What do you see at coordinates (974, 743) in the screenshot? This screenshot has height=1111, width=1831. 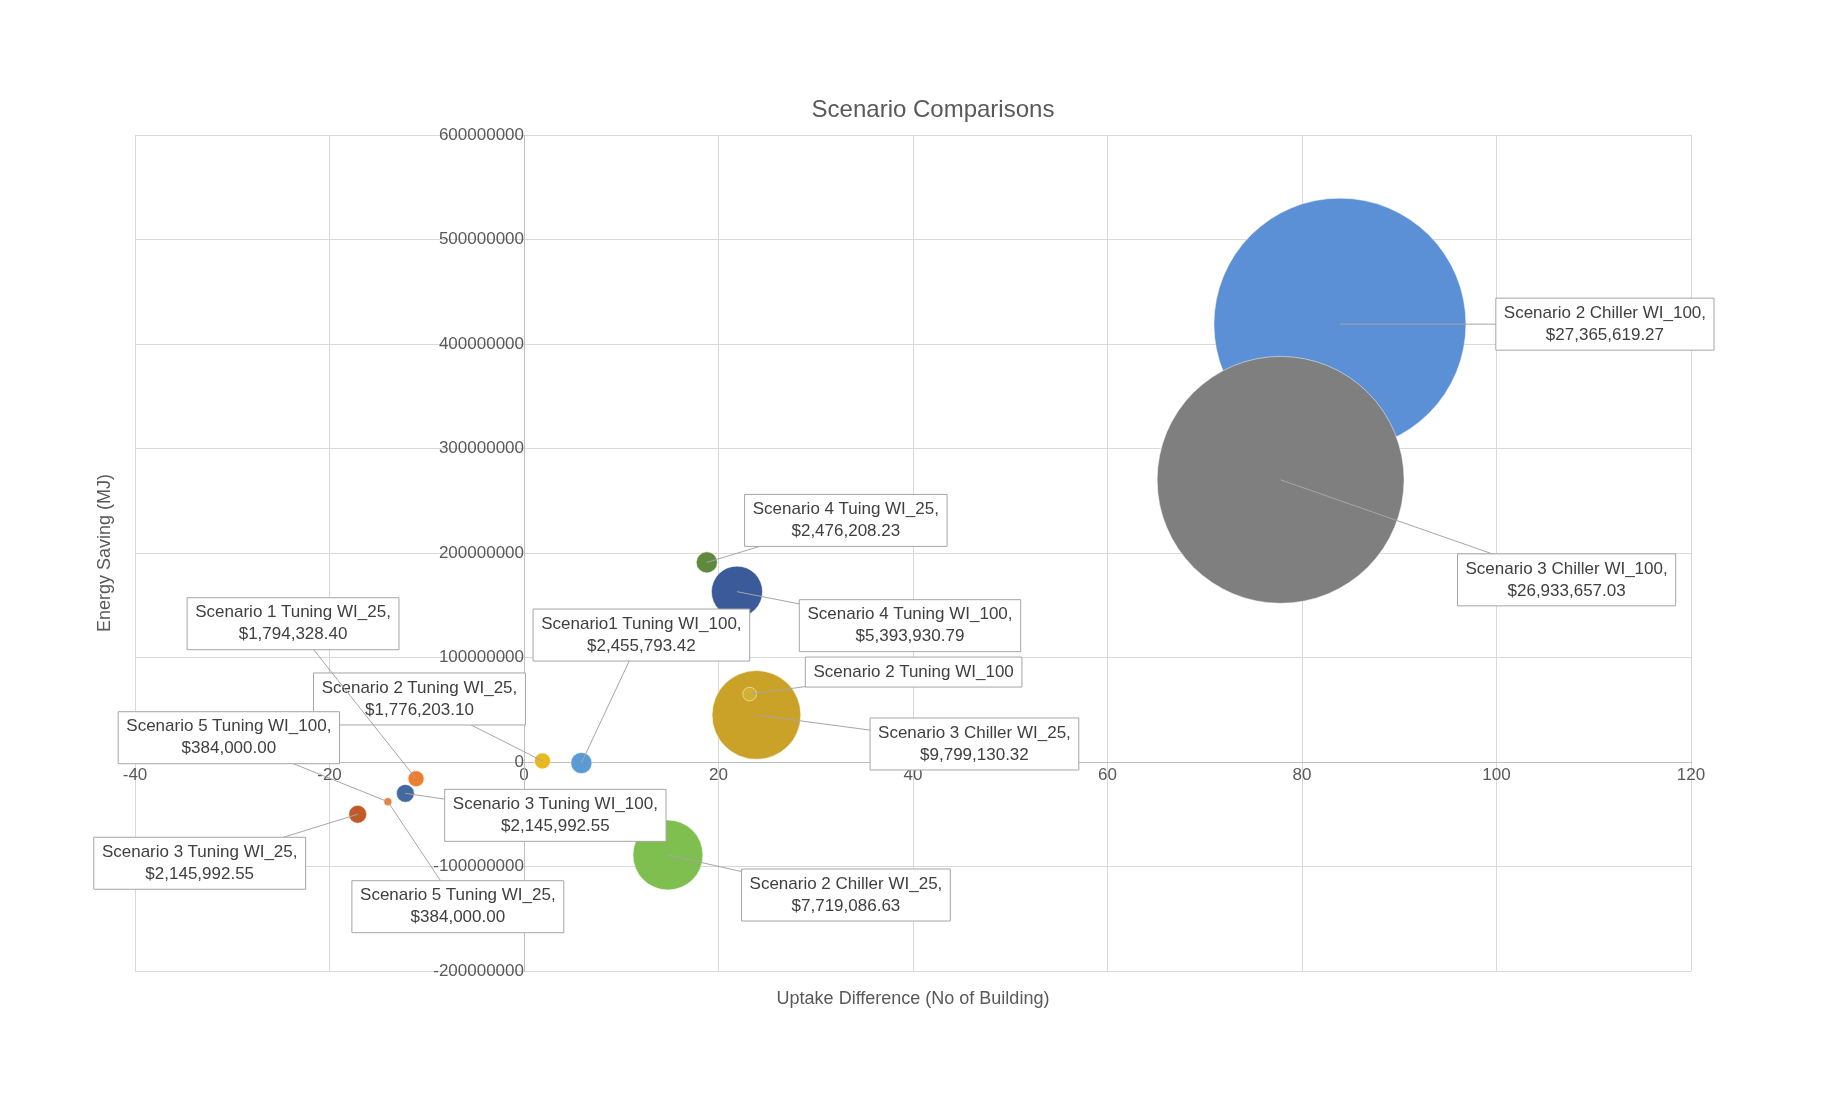 I see `annotation: Scenario 3 Chiller WI_25, $9,799,130.32` at bounding box center [974, 743].